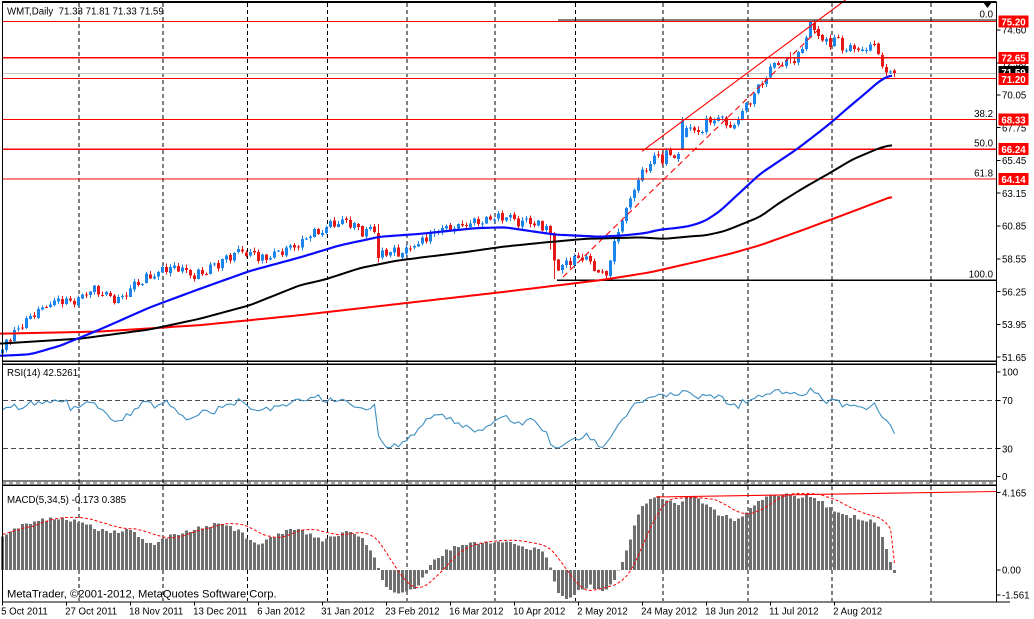  Describe the element at coordinates (1014, 325) in the screenshot. I see `svg-text: 53.95` at that location.